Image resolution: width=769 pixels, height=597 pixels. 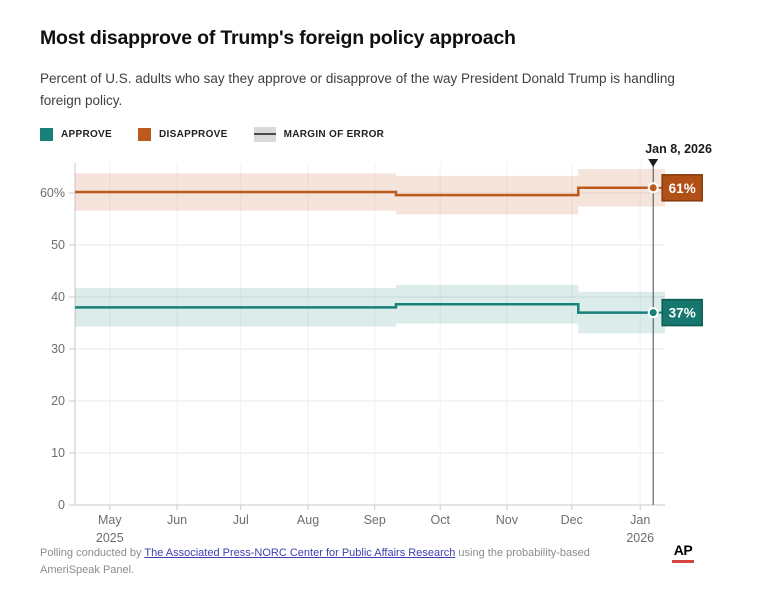 What do you see at coordinates (364, 191) in the screenshot?
I see `disapprove-line` at bounding box center [364, 191].